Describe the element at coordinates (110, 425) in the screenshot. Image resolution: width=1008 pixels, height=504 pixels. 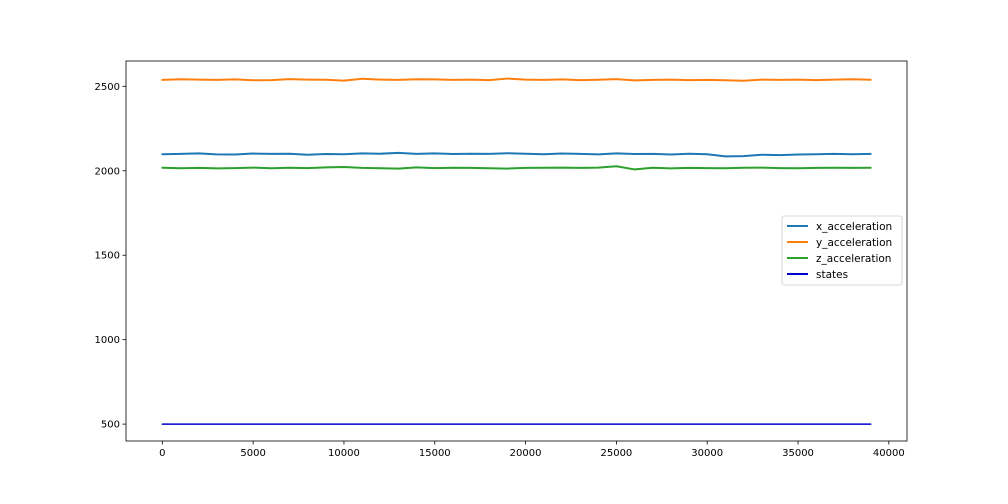
I see `y-tick-label: 500` at that location.